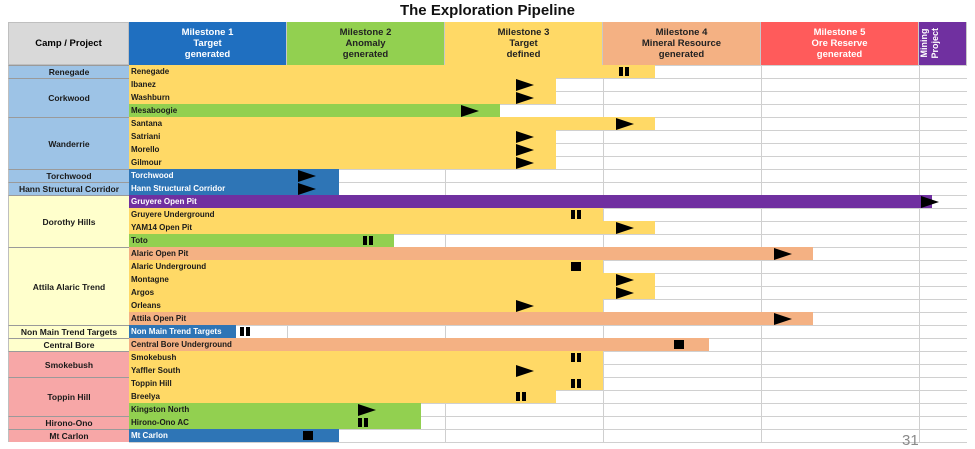 This screenshot has width=975, height=449. What do you see at coordinates (150, 279) in the screenshot?
I see `project-label: Montagne` at bounding box center [150, 279].